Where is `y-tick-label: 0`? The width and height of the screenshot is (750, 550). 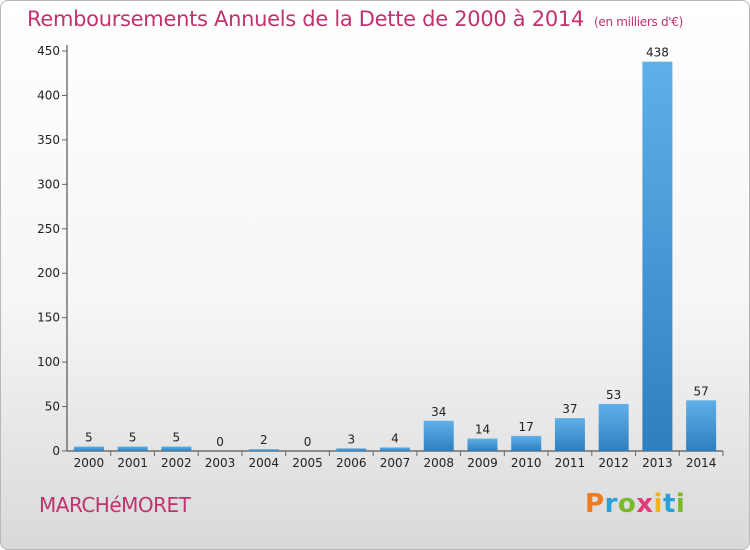
y-tick-label: 0 is located at coordinates (56, 451).